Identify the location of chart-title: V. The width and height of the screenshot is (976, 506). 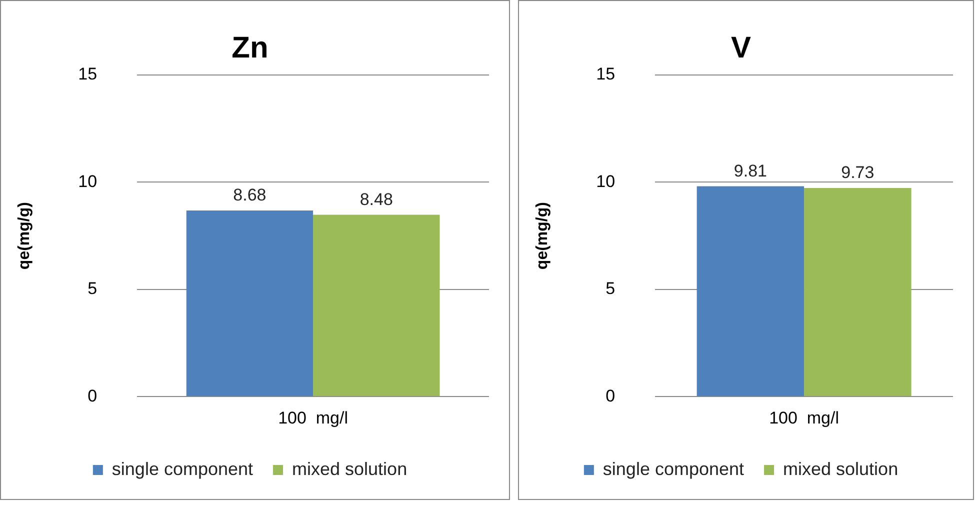
(741, 47).